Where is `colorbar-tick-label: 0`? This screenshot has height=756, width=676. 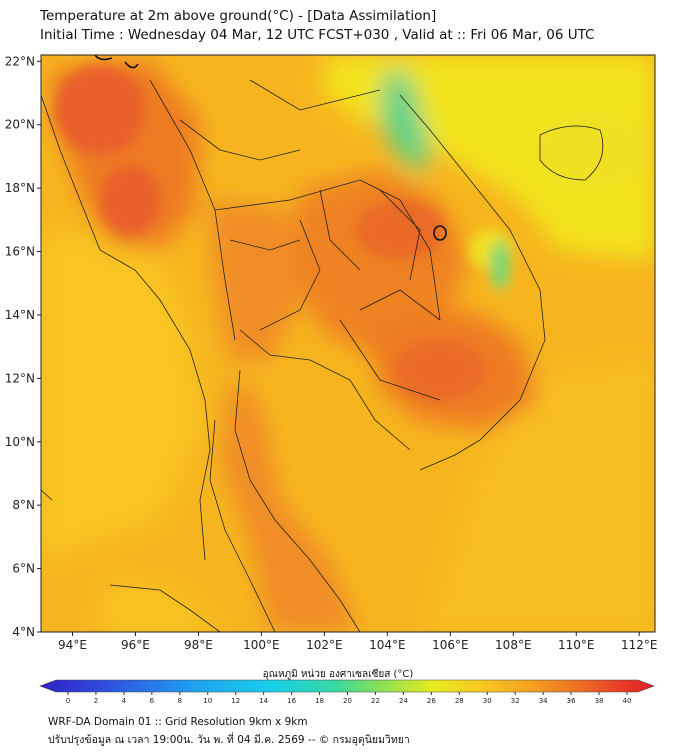 colorbar-tick-label: 0 is located at coordinates (68, 701).